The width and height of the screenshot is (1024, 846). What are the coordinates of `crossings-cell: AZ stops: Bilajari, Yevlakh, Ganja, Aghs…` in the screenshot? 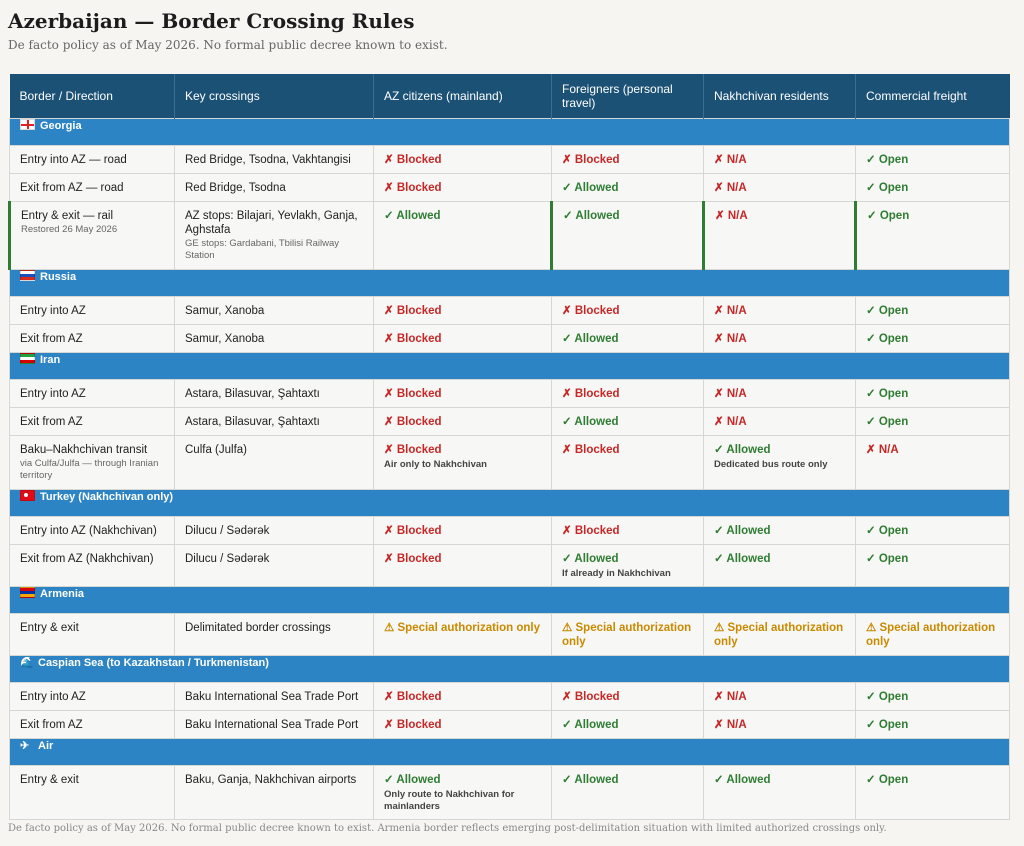 It's located at (274, 235).